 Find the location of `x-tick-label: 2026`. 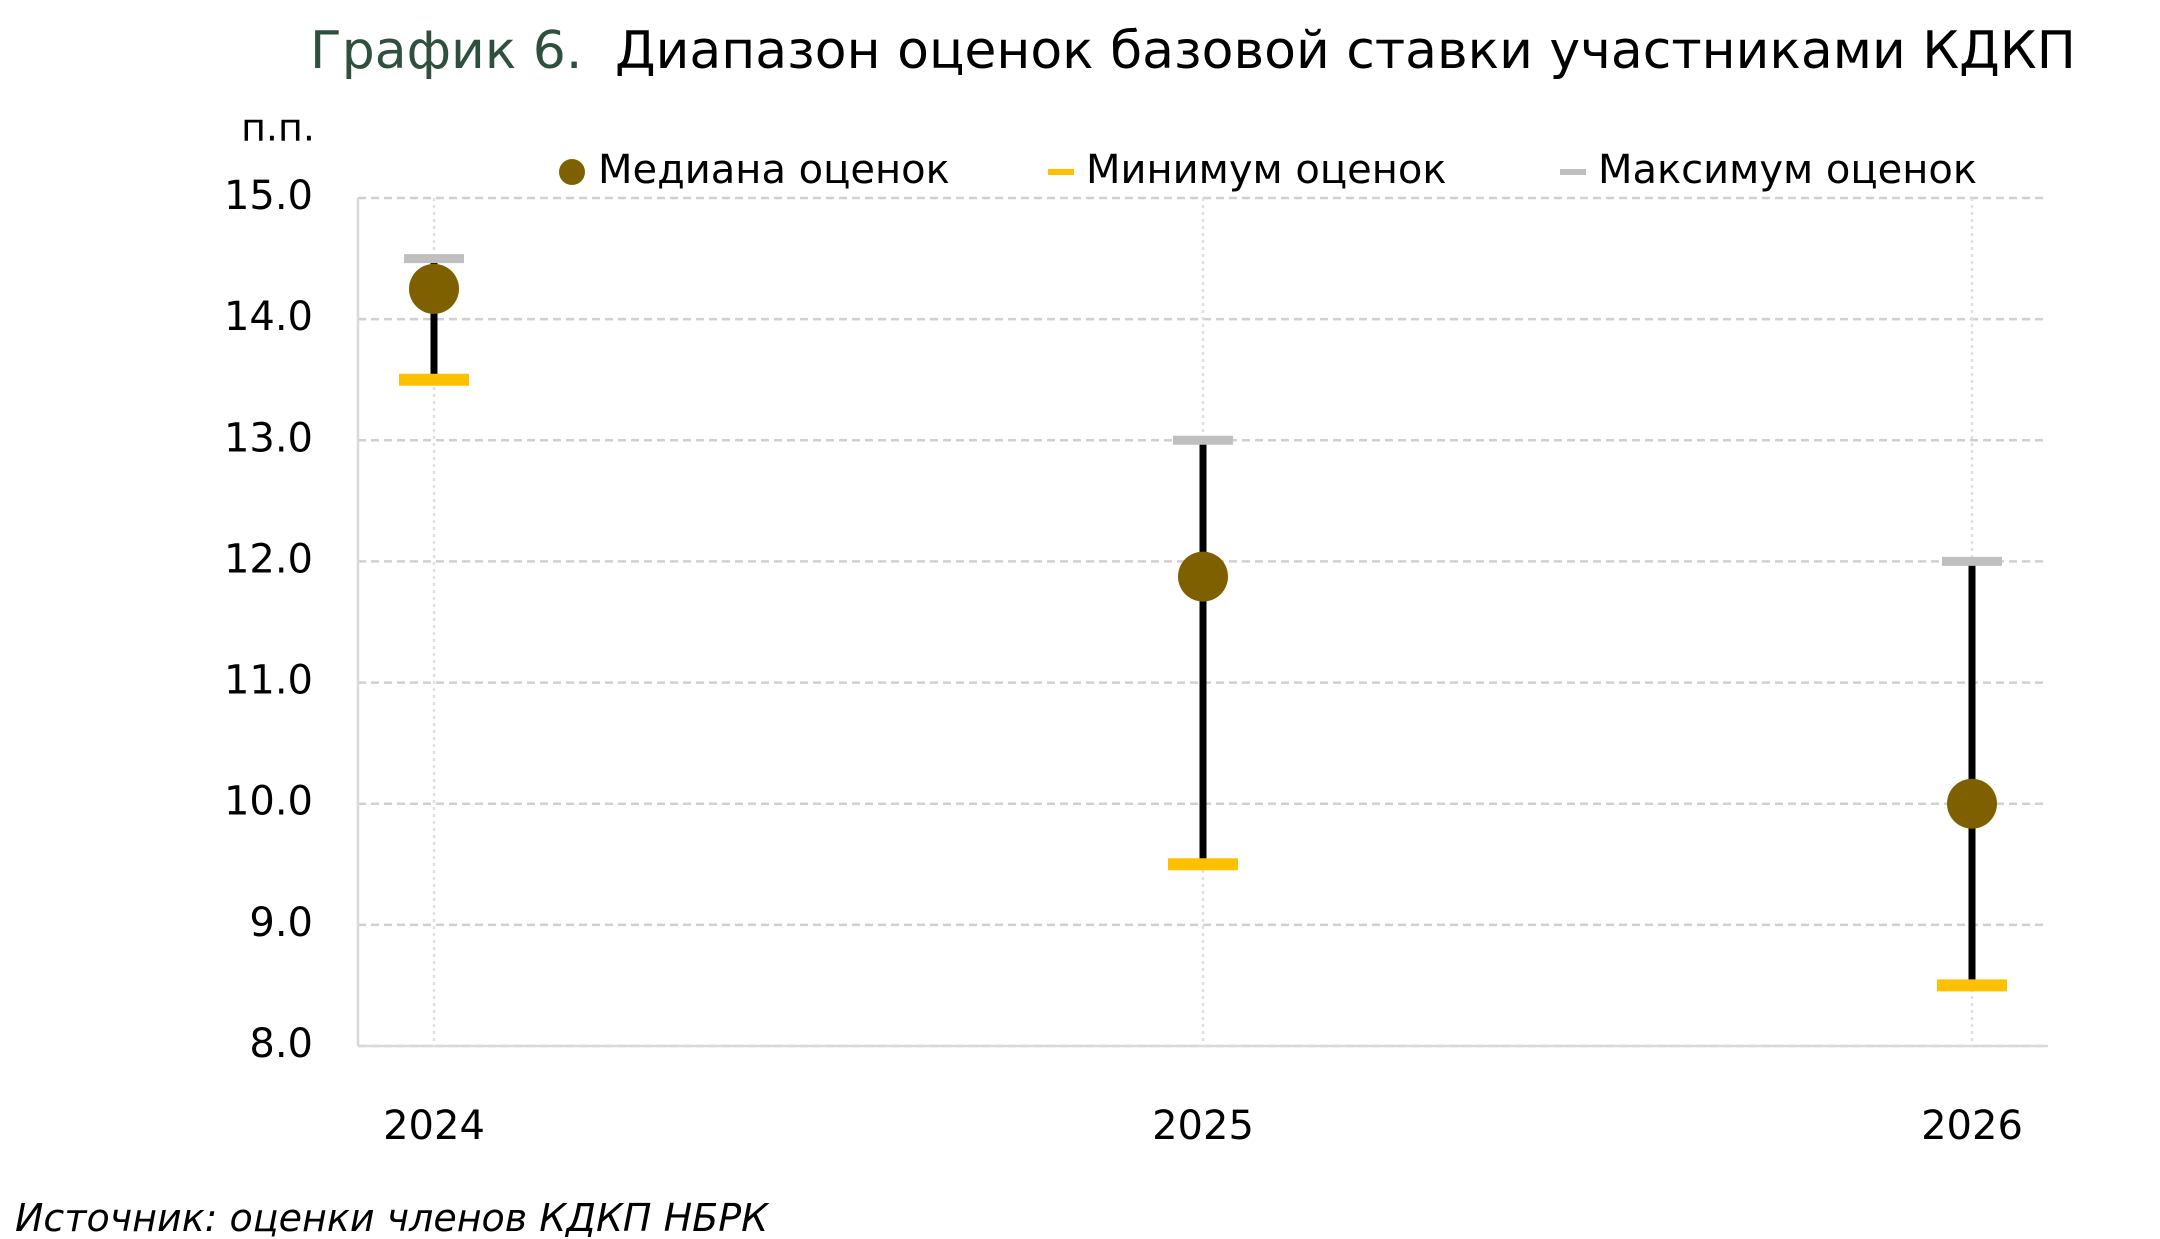

x-tick-label: 2026 is located at coordinates (1972, 1126).